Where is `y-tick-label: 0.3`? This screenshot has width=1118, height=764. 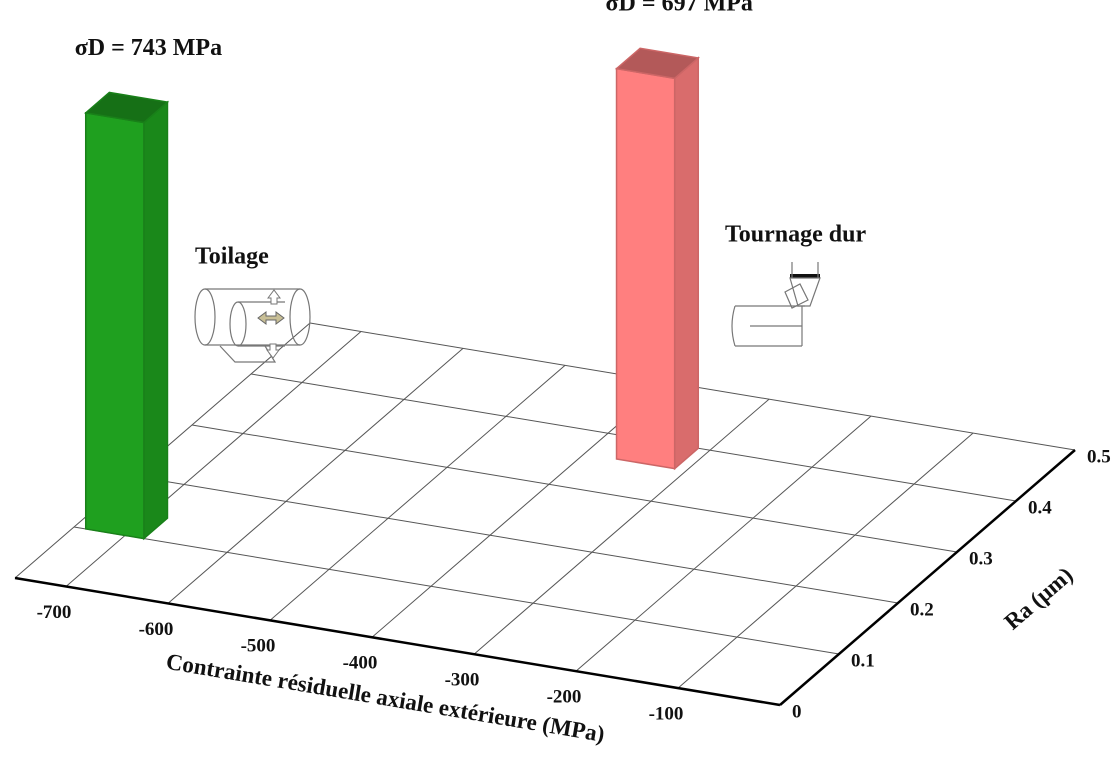
y-tick-label: 0.3 is located at coordinates (981, 558).